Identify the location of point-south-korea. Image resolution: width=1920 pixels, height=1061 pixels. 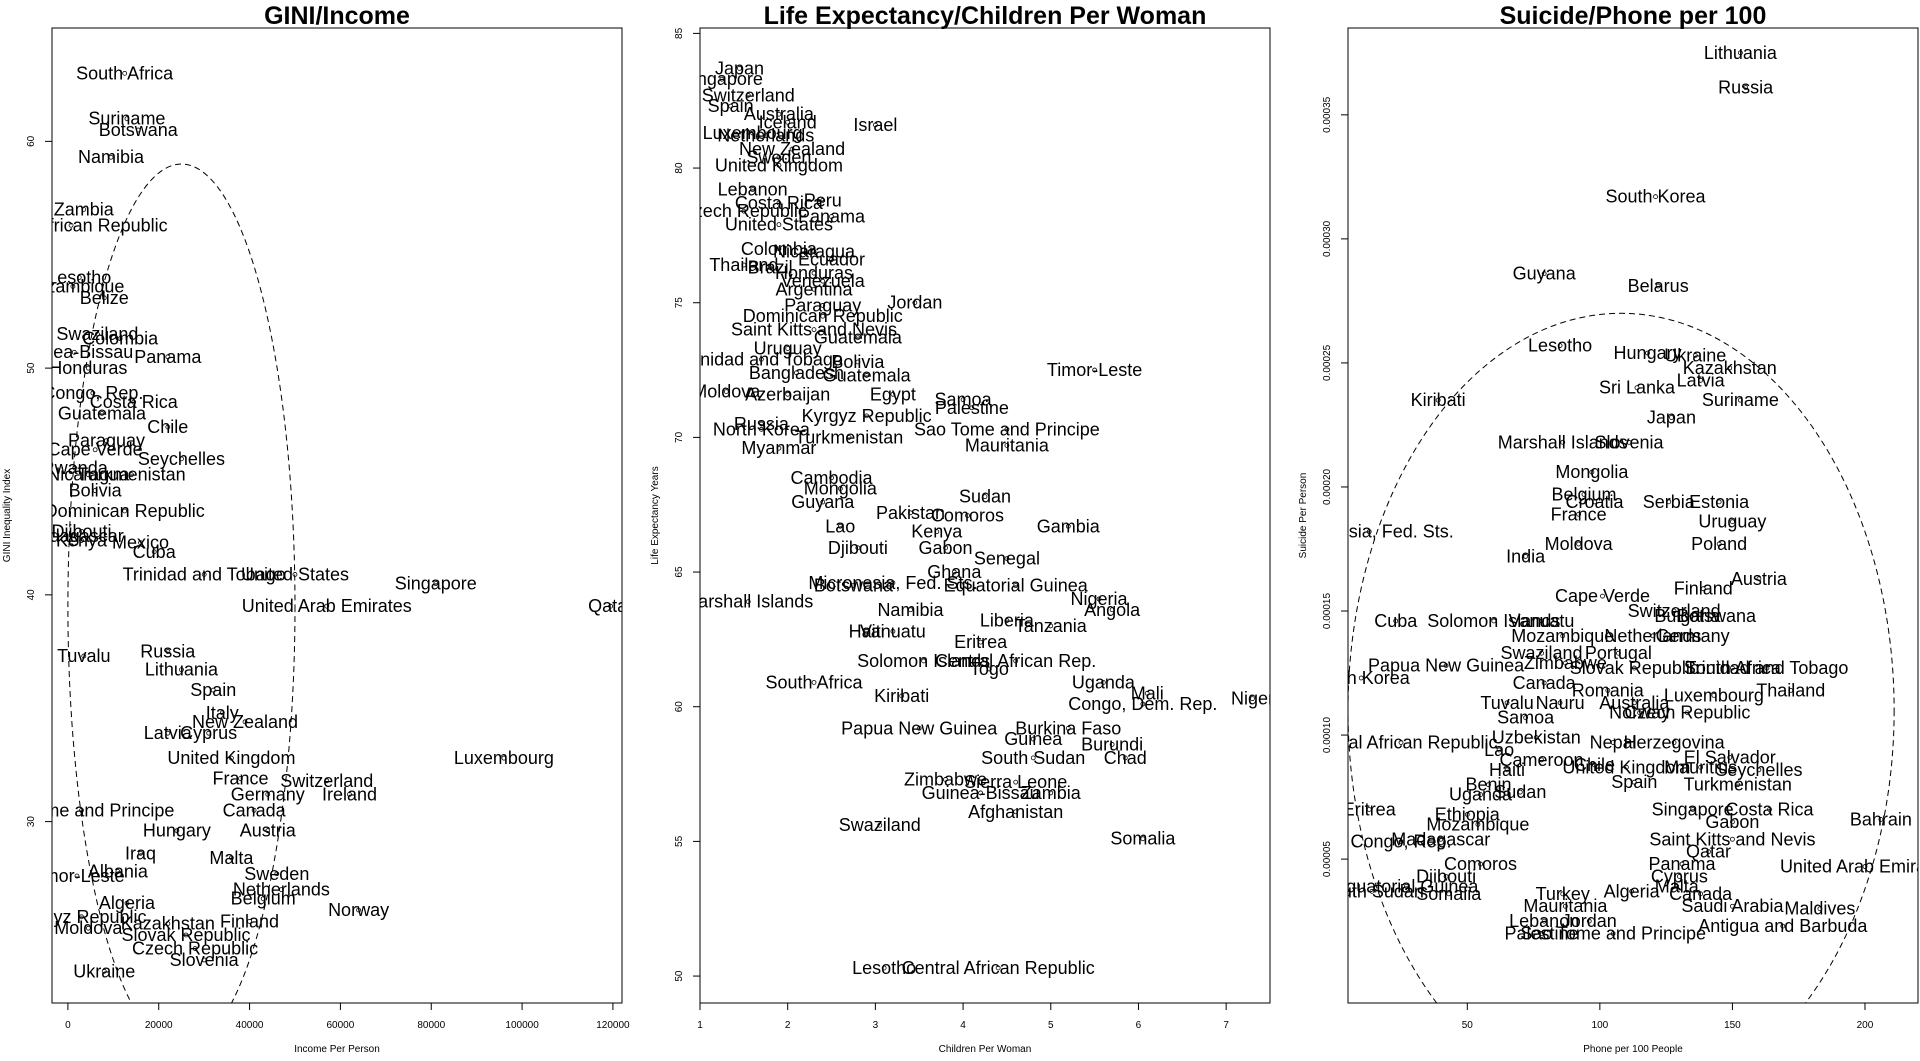
(1655, 197).